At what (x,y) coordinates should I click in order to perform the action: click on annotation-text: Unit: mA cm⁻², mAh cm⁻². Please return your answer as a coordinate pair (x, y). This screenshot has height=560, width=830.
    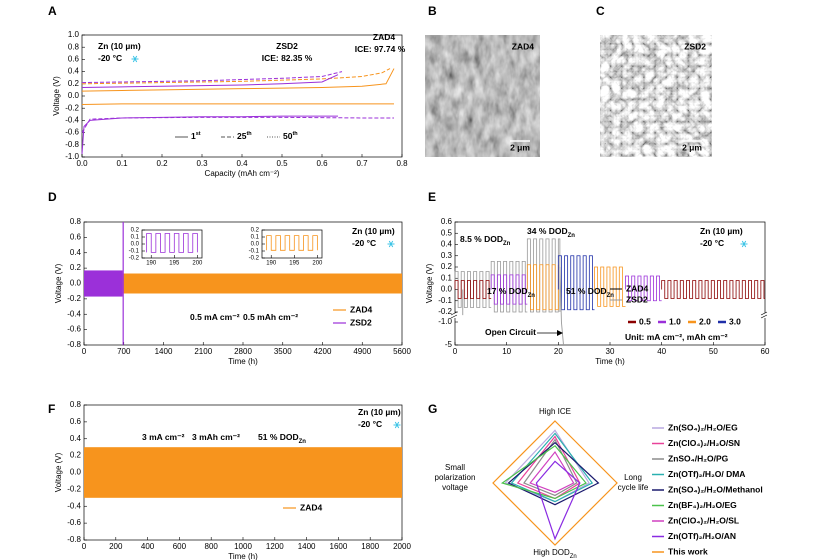
    Looking at the image, I should click on (676, 337).